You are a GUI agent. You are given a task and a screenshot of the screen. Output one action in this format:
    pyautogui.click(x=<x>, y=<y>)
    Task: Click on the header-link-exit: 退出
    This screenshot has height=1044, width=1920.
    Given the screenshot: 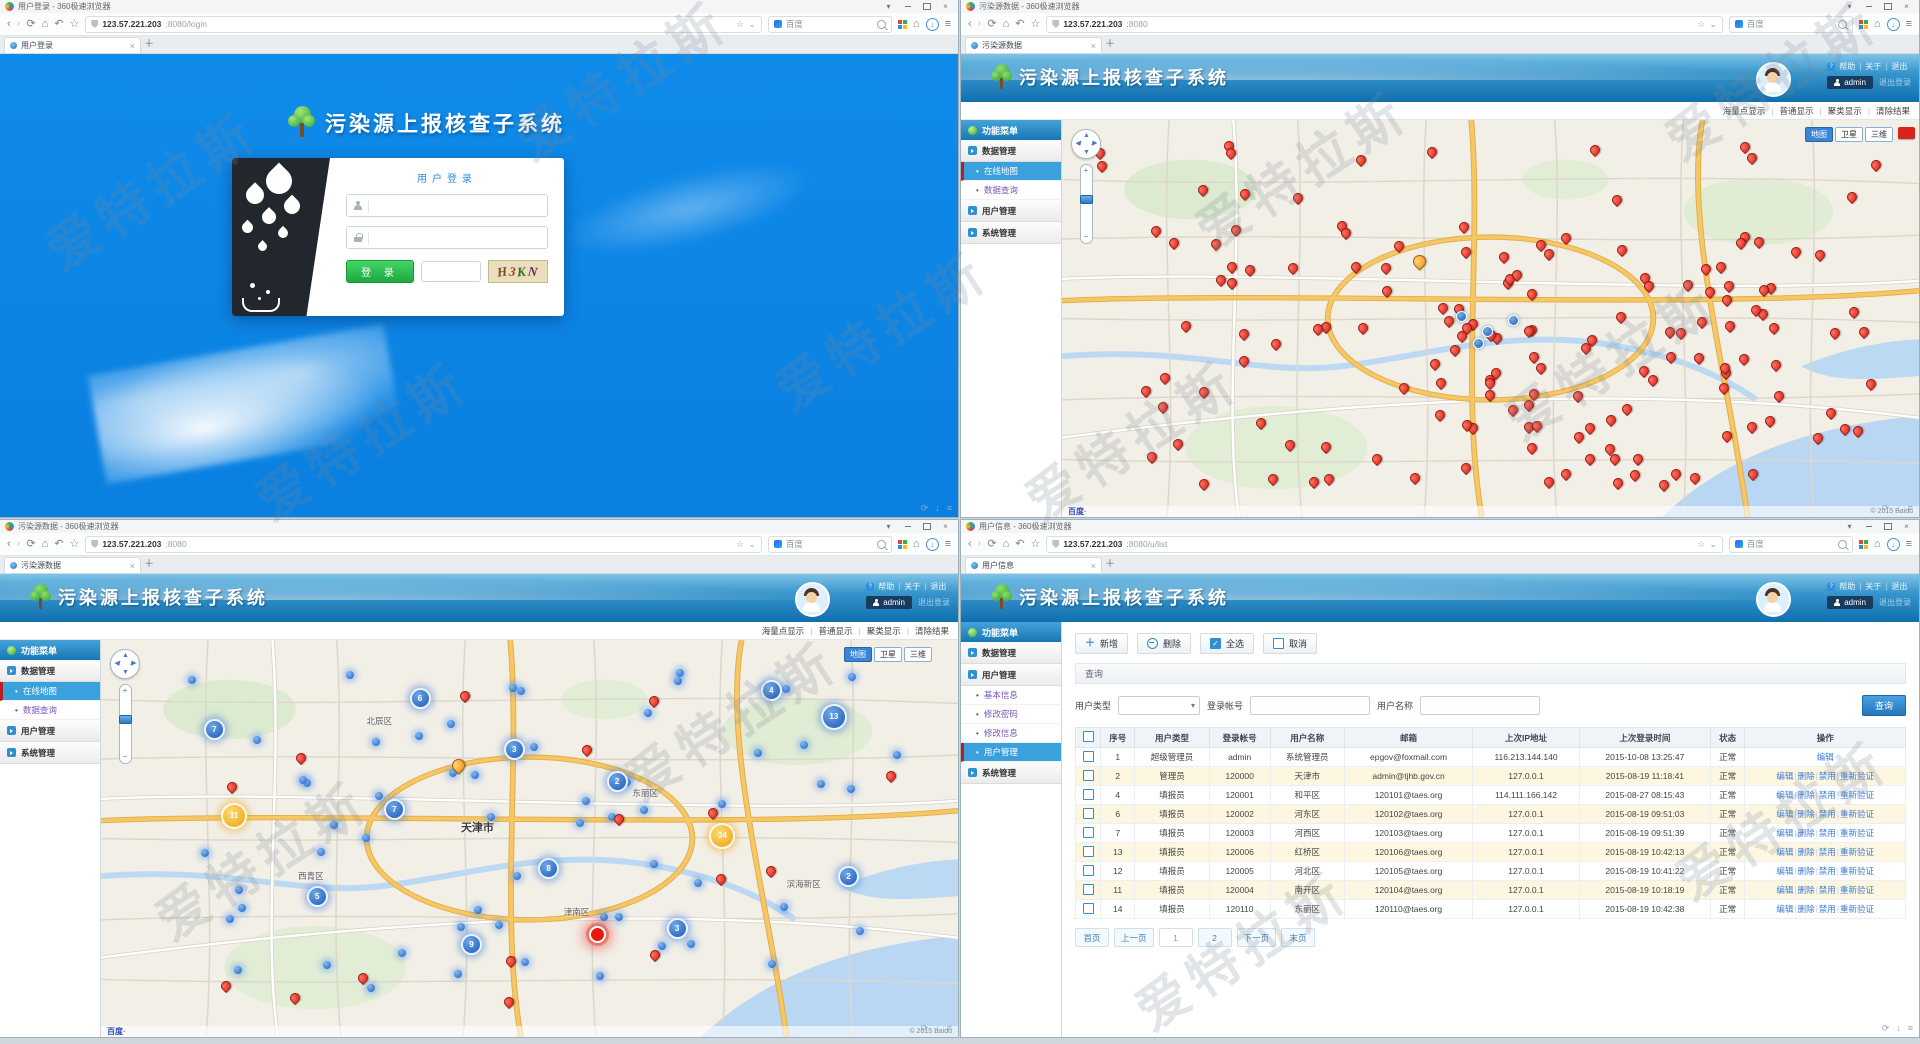 What is the action you would take?
    pyautogui.click(x=938, y=586)
    